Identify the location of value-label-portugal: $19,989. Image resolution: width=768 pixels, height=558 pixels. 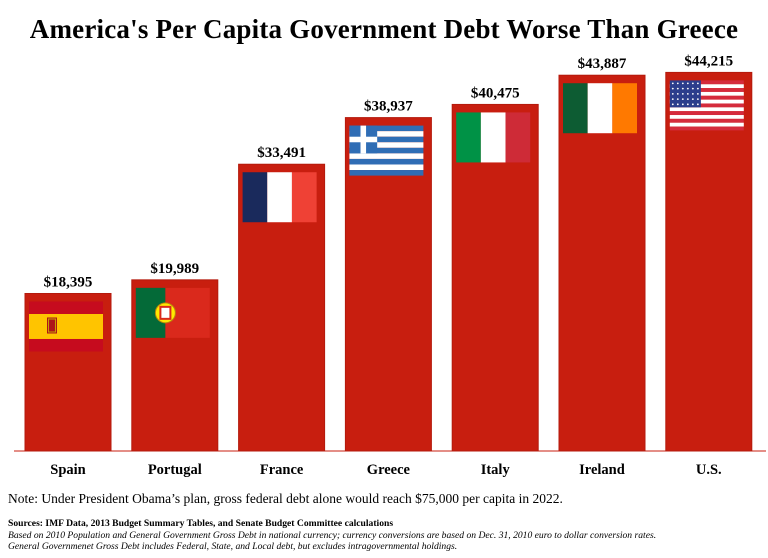
(174, 269).